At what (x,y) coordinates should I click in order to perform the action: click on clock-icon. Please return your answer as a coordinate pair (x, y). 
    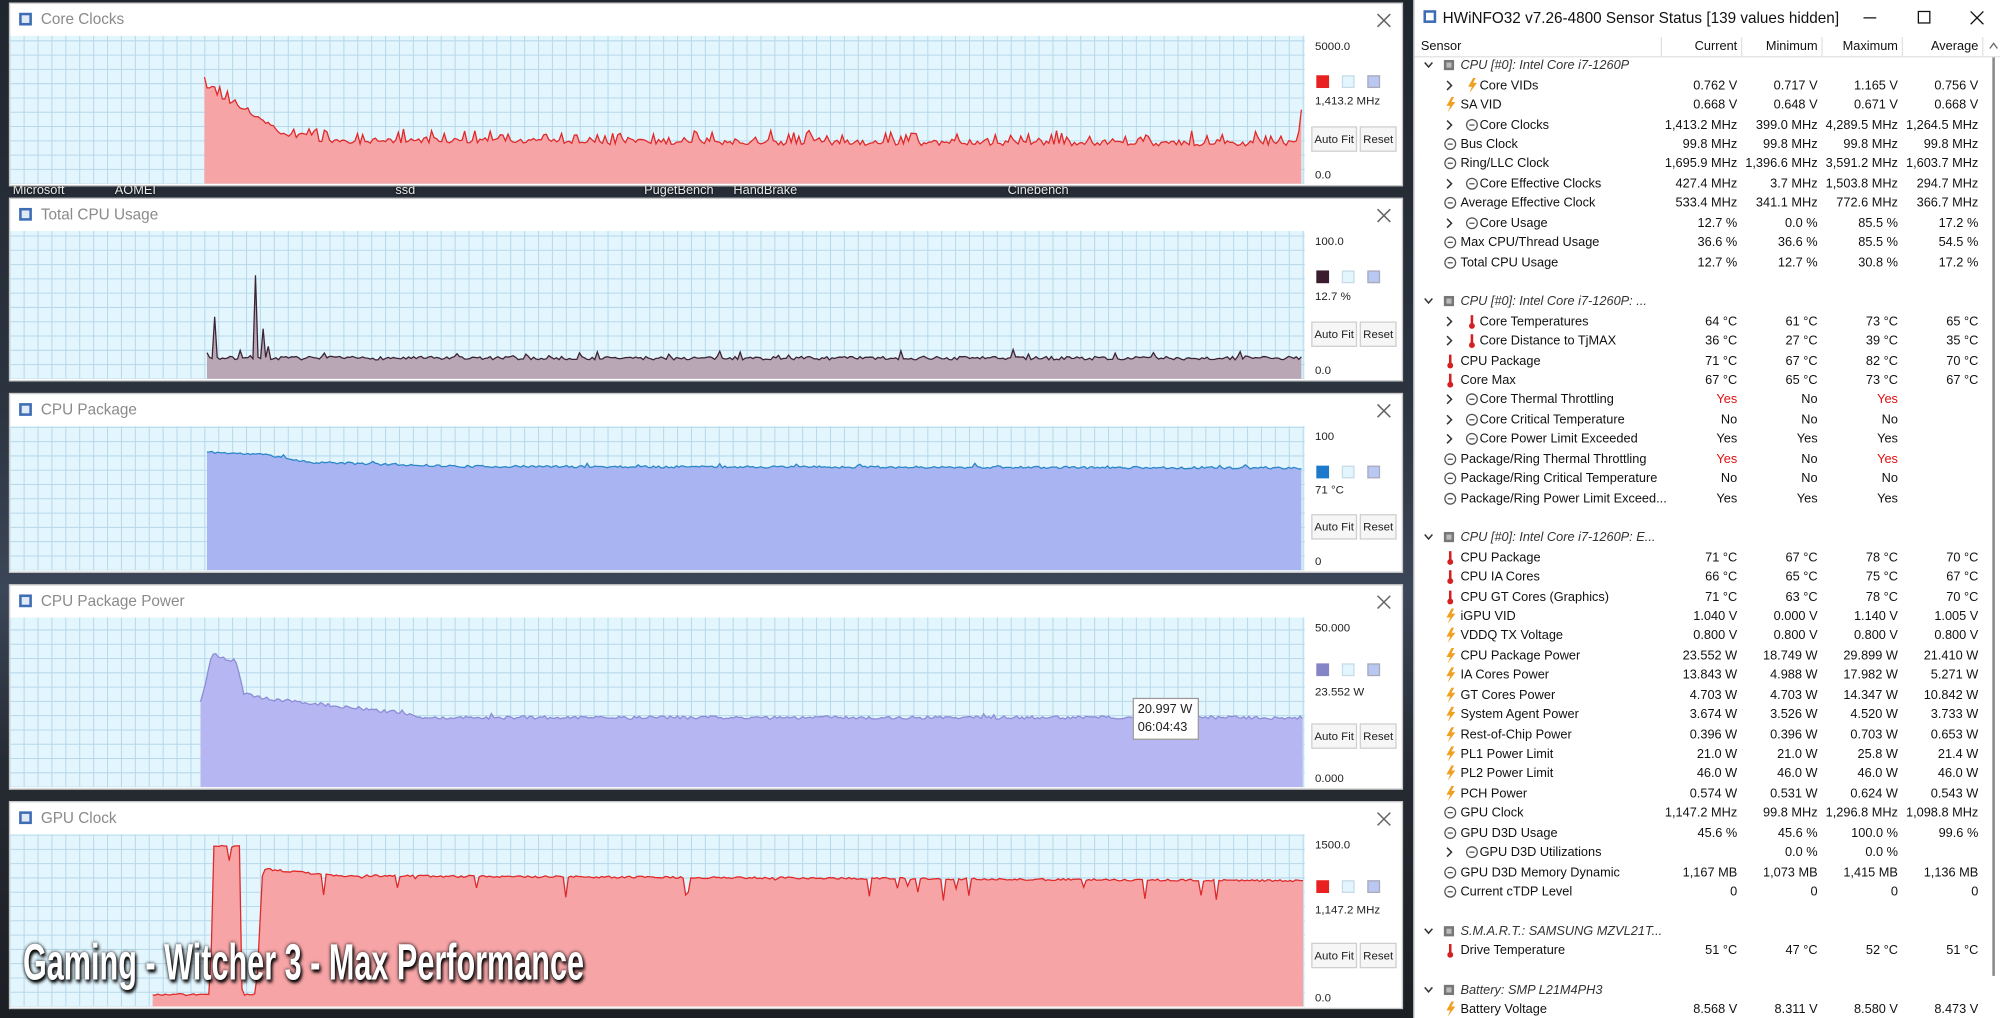
    Looking at the image, I should click on (1471, 852).